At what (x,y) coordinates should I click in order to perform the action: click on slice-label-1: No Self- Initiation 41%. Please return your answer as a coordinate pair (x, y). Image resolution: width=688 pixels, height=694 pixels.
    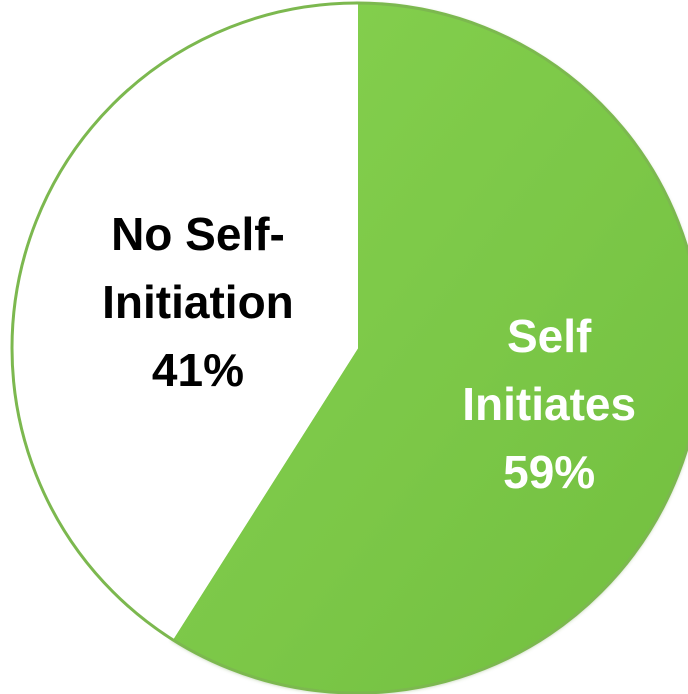
    Looking at the image, I should click on (198, 302).